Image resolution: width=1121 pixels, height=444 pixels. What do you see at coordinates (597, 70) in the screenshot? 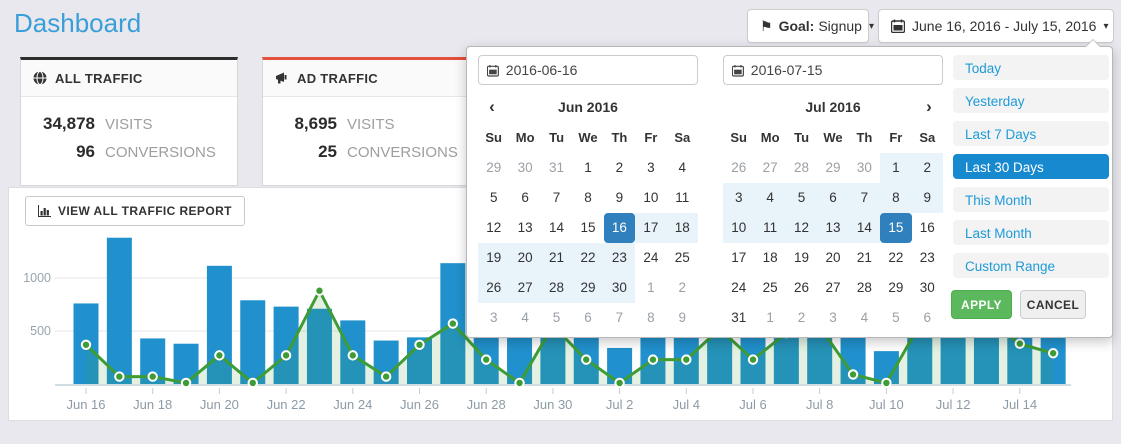
I see `start-date-input` at bounding box center [597, 70].